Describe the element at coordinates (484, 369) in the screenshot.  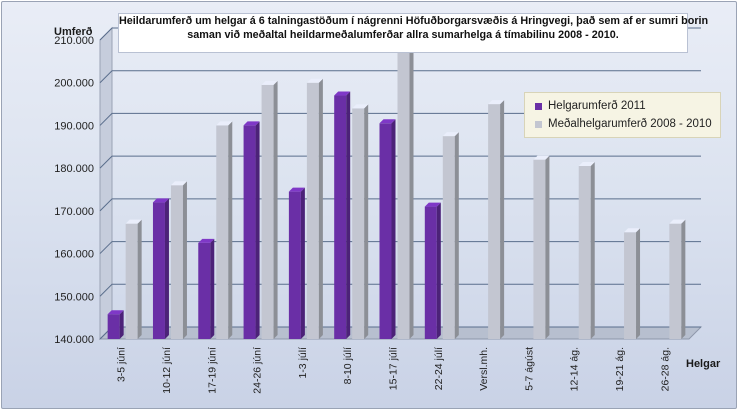
I see `x-tick-label: Versl.mh.` at that location.